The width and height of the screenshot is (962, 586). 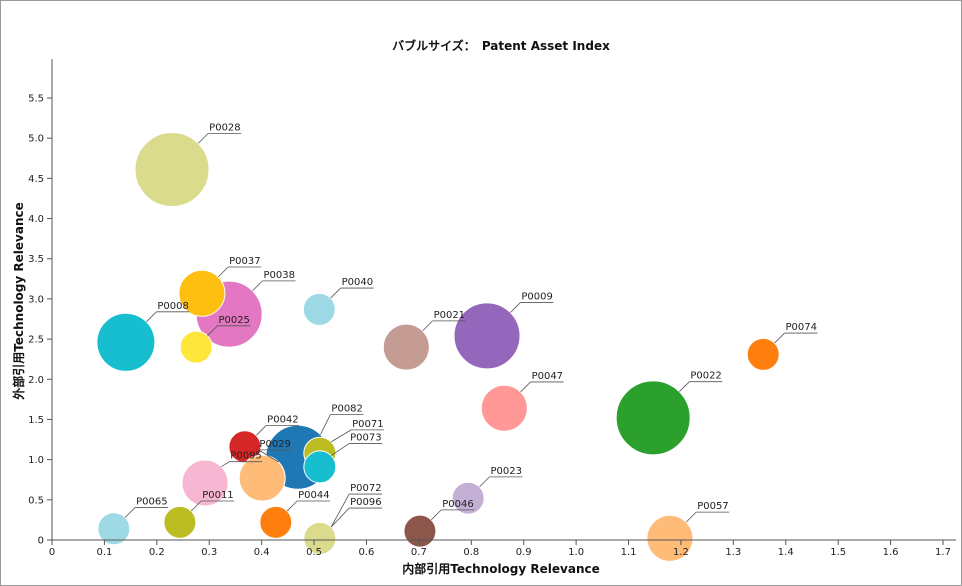 What do you see at coordinates (365, 438) in the screenshot?
I see `bubble-label: P0073` at bounding box center [365, 438].